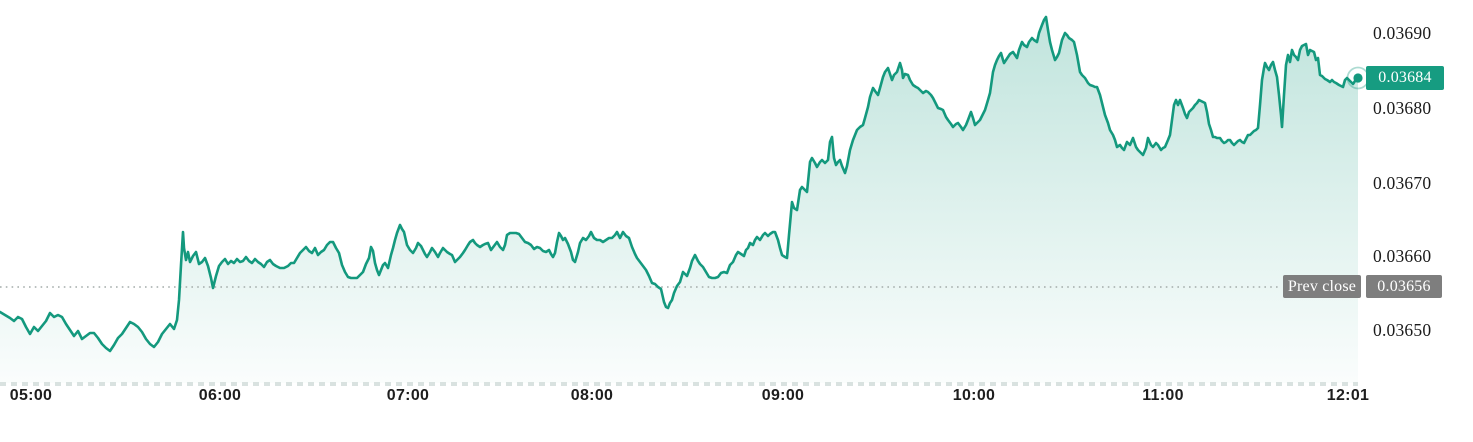  I want to click on prev-close-value-badge: 0.03656, so click(1404, 286).